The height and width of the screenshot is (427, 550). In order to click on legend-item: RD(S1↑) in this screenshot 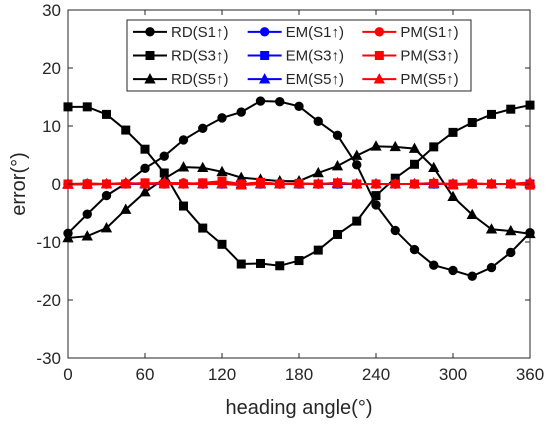, I will do `click(181, 32)`.